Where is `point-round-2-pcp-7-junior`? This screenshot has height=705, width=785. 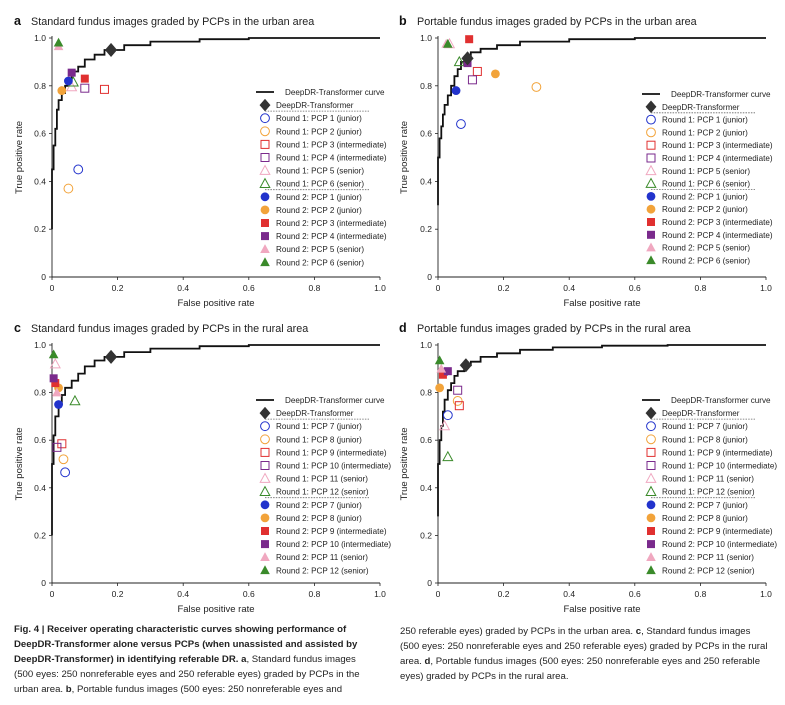
point-round-2-pcp-7-junior is located at coordinates (58, 404).